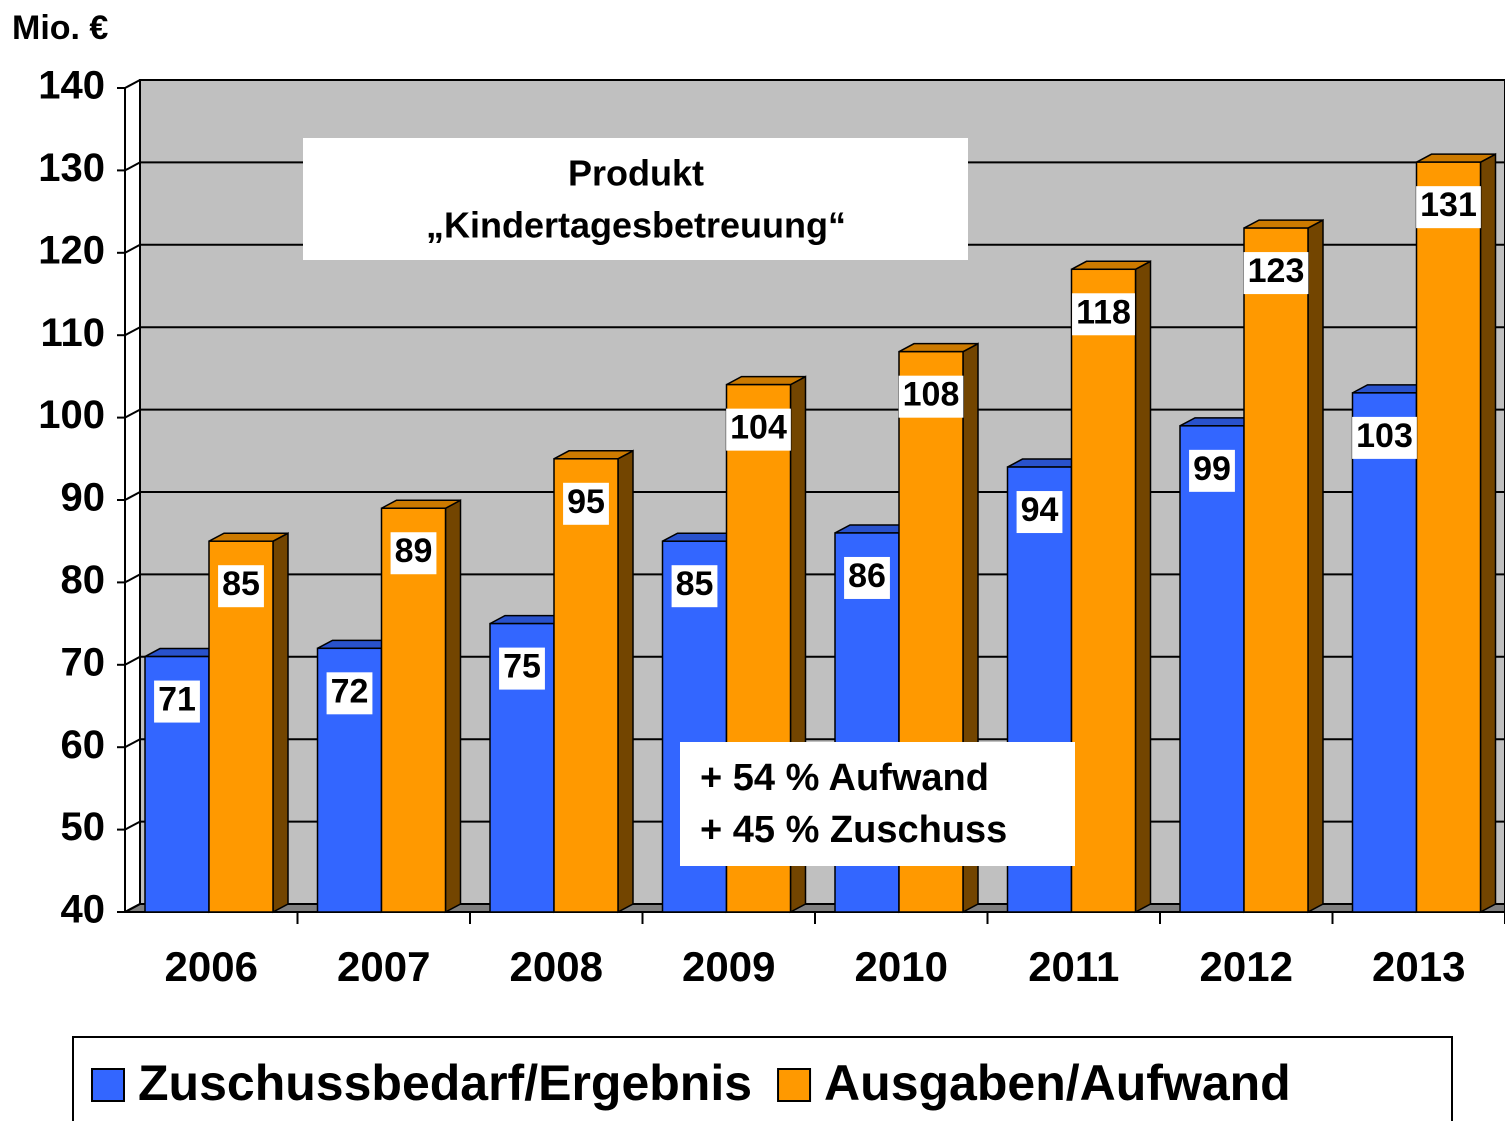 This screenshot has height=1121, width=1505. What do you see at coordinates (71, 250) in the screenshot?
I see `y-tick-label: 120` at bounding box center [71, 250].